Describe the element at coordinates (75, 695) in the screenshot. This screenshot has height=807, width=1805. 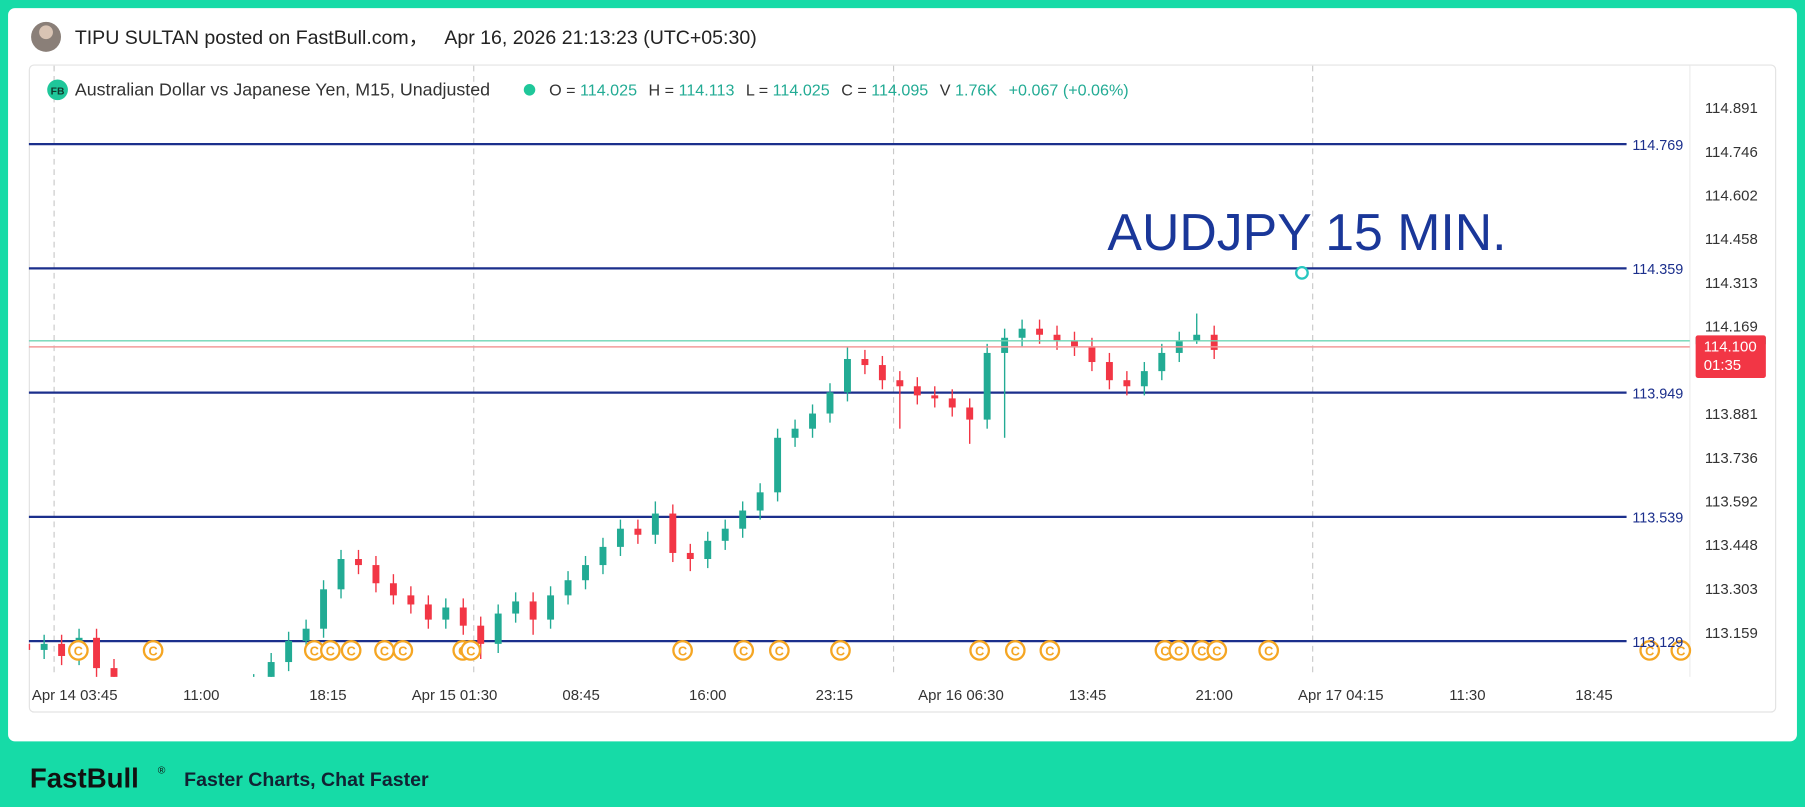
I see `x-tick-label: Apr 14 03:45` at that location.